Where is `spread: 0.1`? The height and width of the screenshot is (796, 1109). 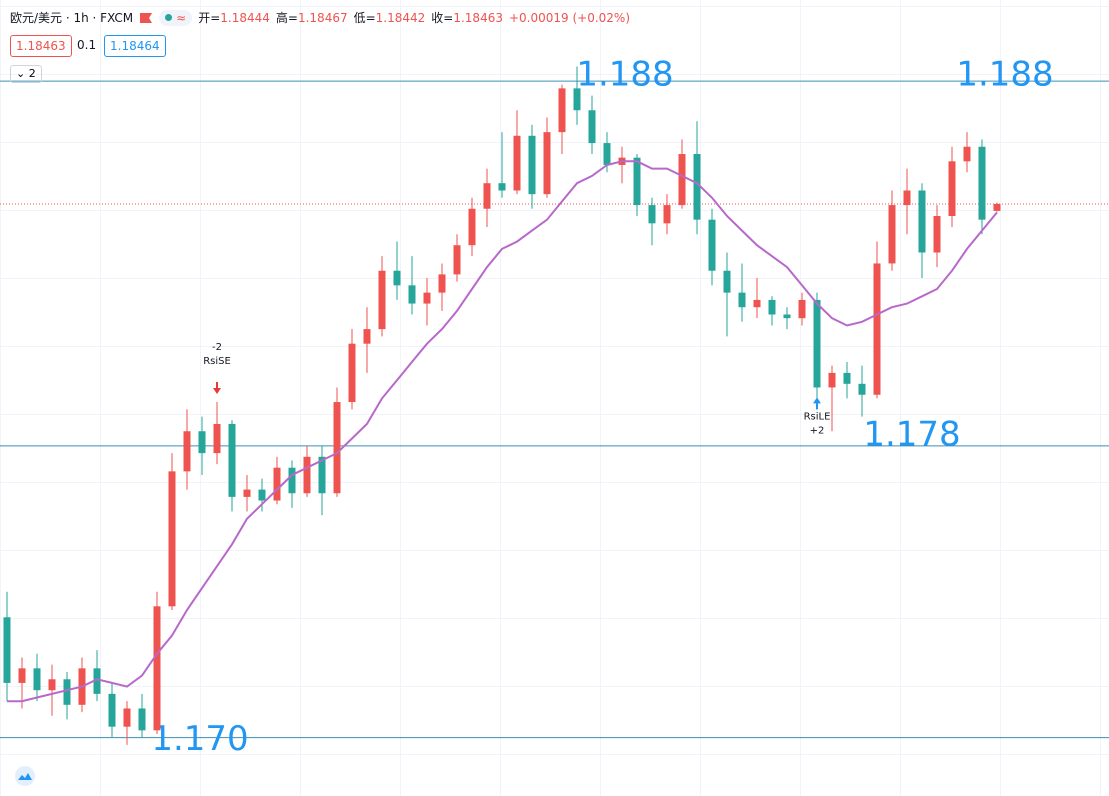 spread: 0.1 is located at coordinates (87, 45).